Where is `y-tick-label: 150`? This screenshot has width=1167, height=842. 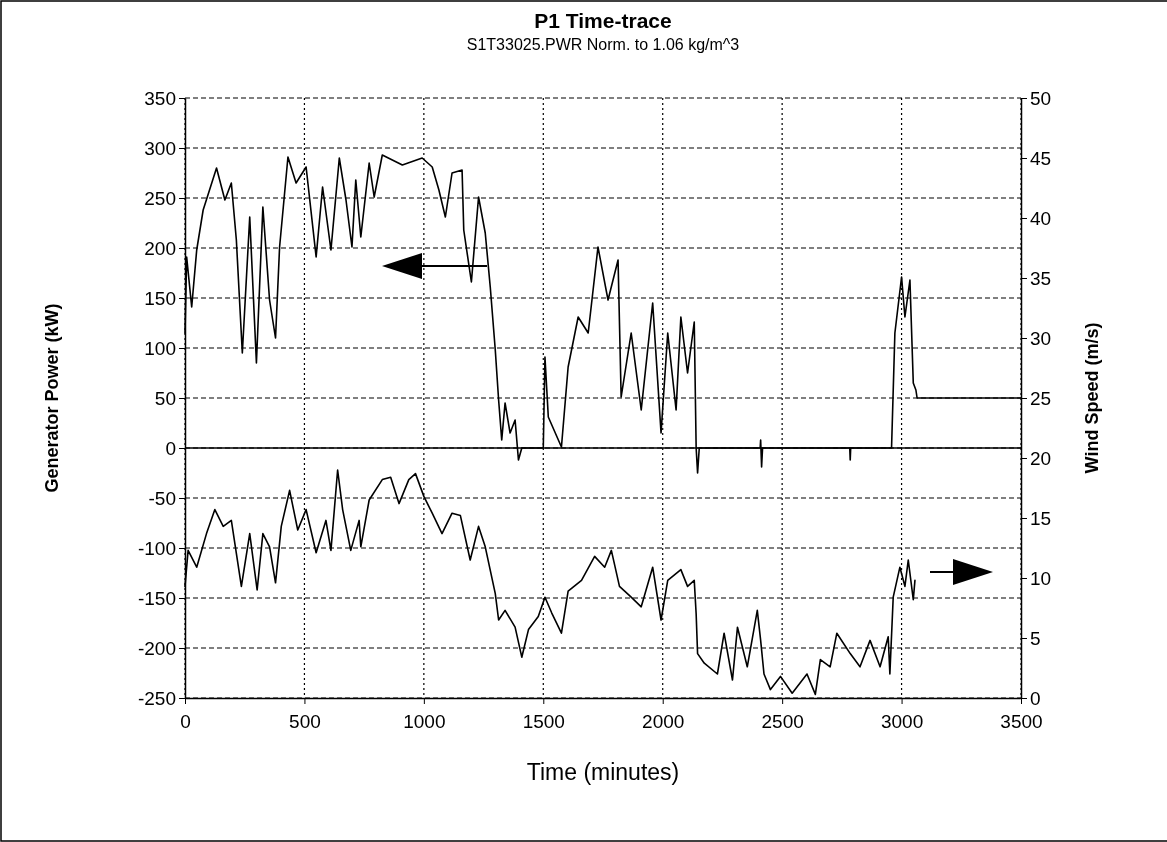 y-tick-label: 150 is located at coordinates (160, 298).